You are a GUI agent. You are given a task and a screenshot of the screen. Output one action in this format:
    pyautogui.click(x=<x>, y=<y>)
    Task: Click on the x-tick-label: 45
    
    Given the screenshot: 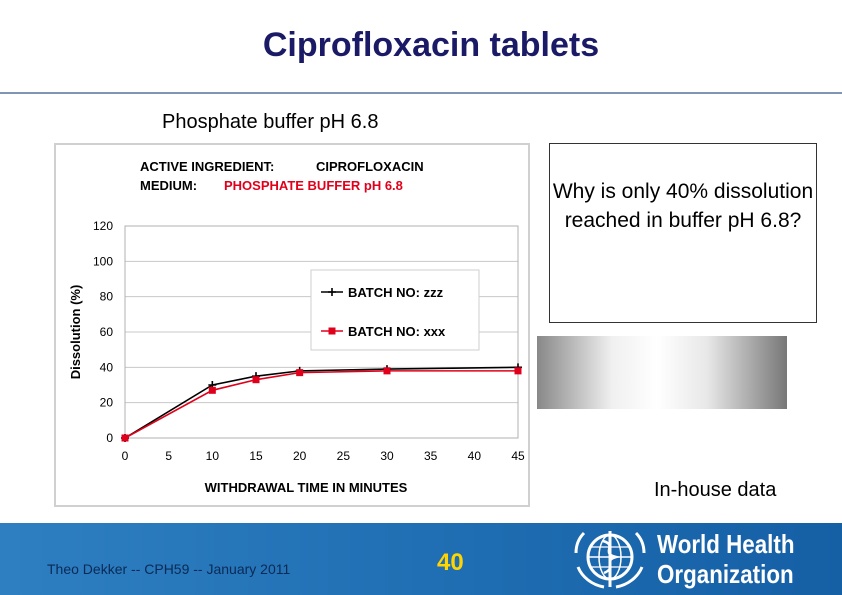 What is the action you would take?
    pyautogui.click(x=518, y=456)
    